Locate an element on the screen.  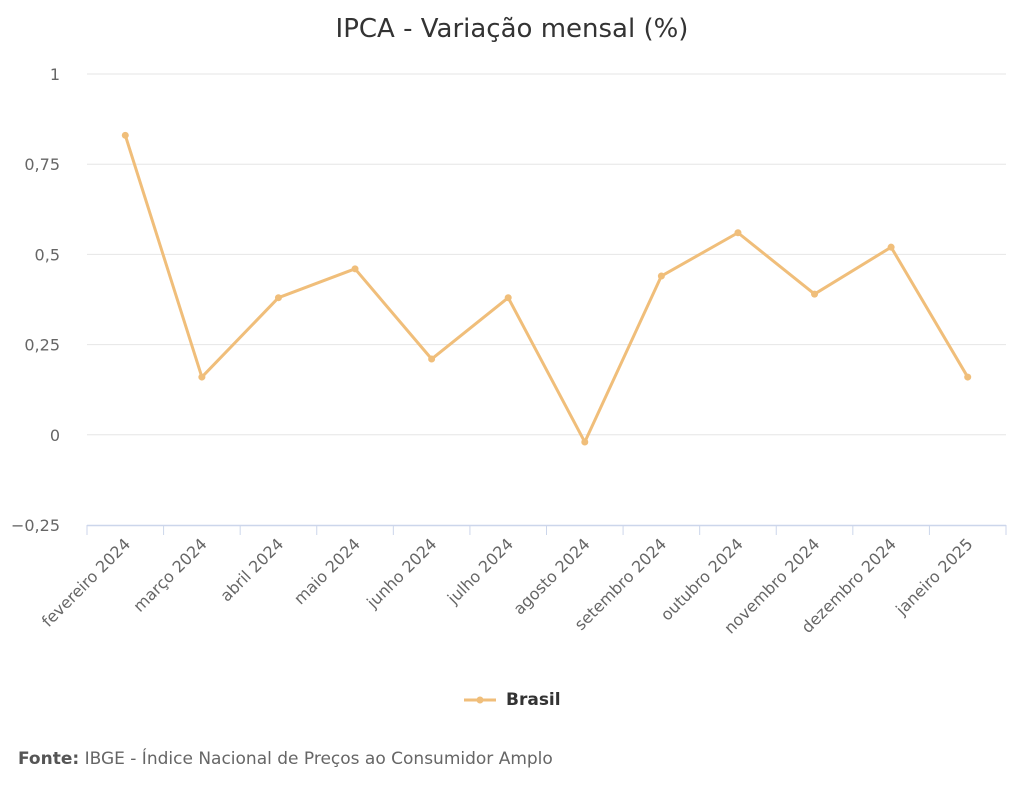
y-tick-label: −0,25 is located at coordinates (35, 525).